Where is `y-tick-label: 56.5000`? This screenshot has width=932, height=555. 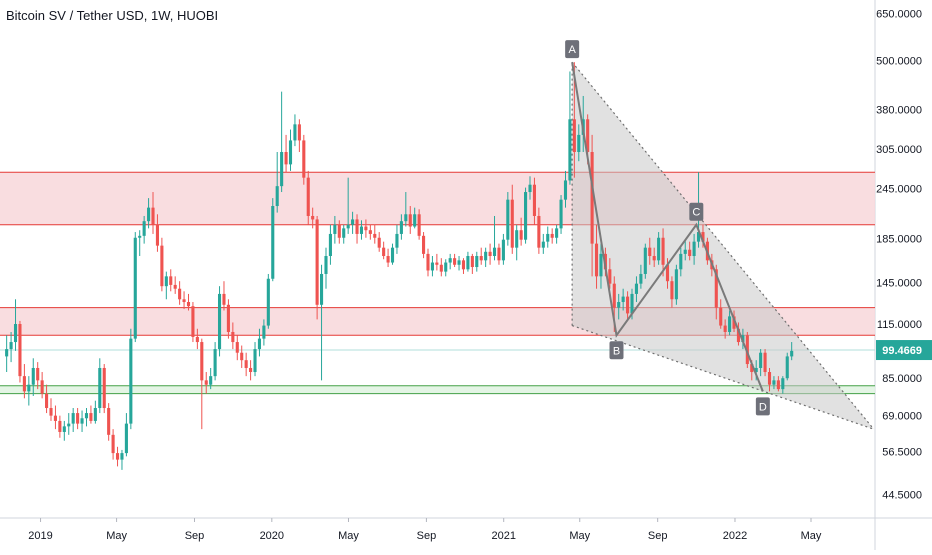 y-tick-label: 56.5000 is located at coordinates (902, 453).